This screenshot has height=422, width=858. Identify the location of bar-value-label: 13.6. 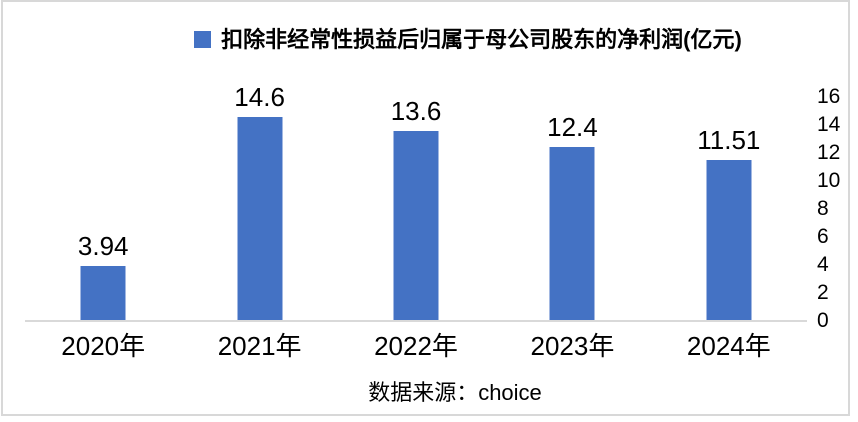
(416, 111).